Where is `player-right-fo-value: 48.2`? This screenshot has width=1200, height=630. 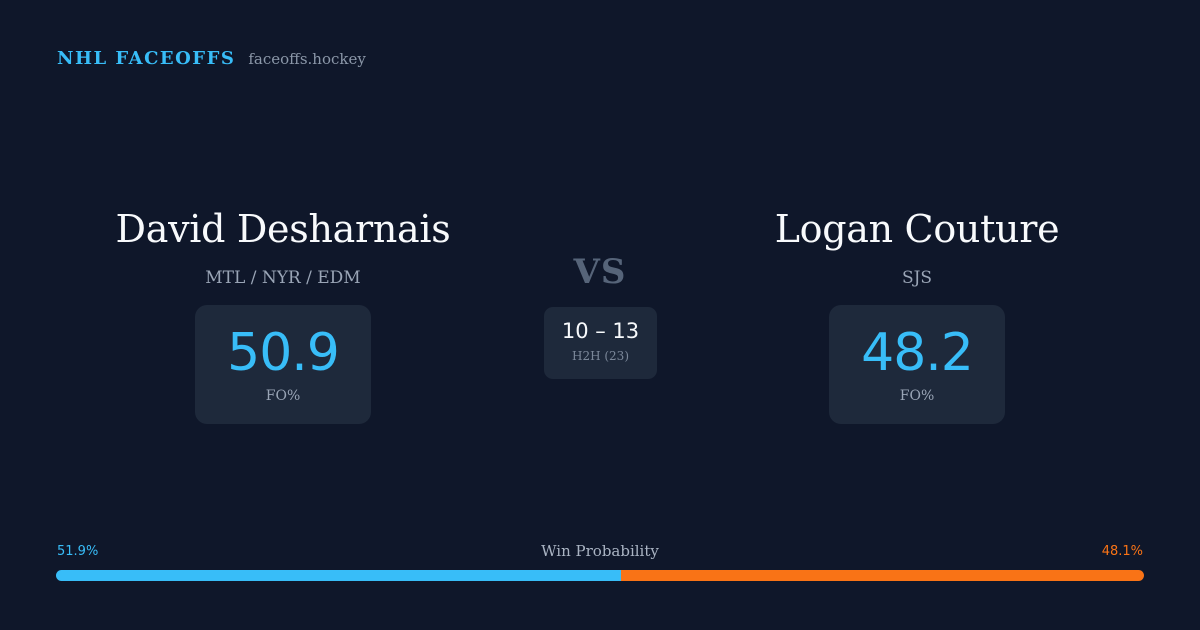 player-right-fo-value: 48.2 is located at coordinates (917, 353).